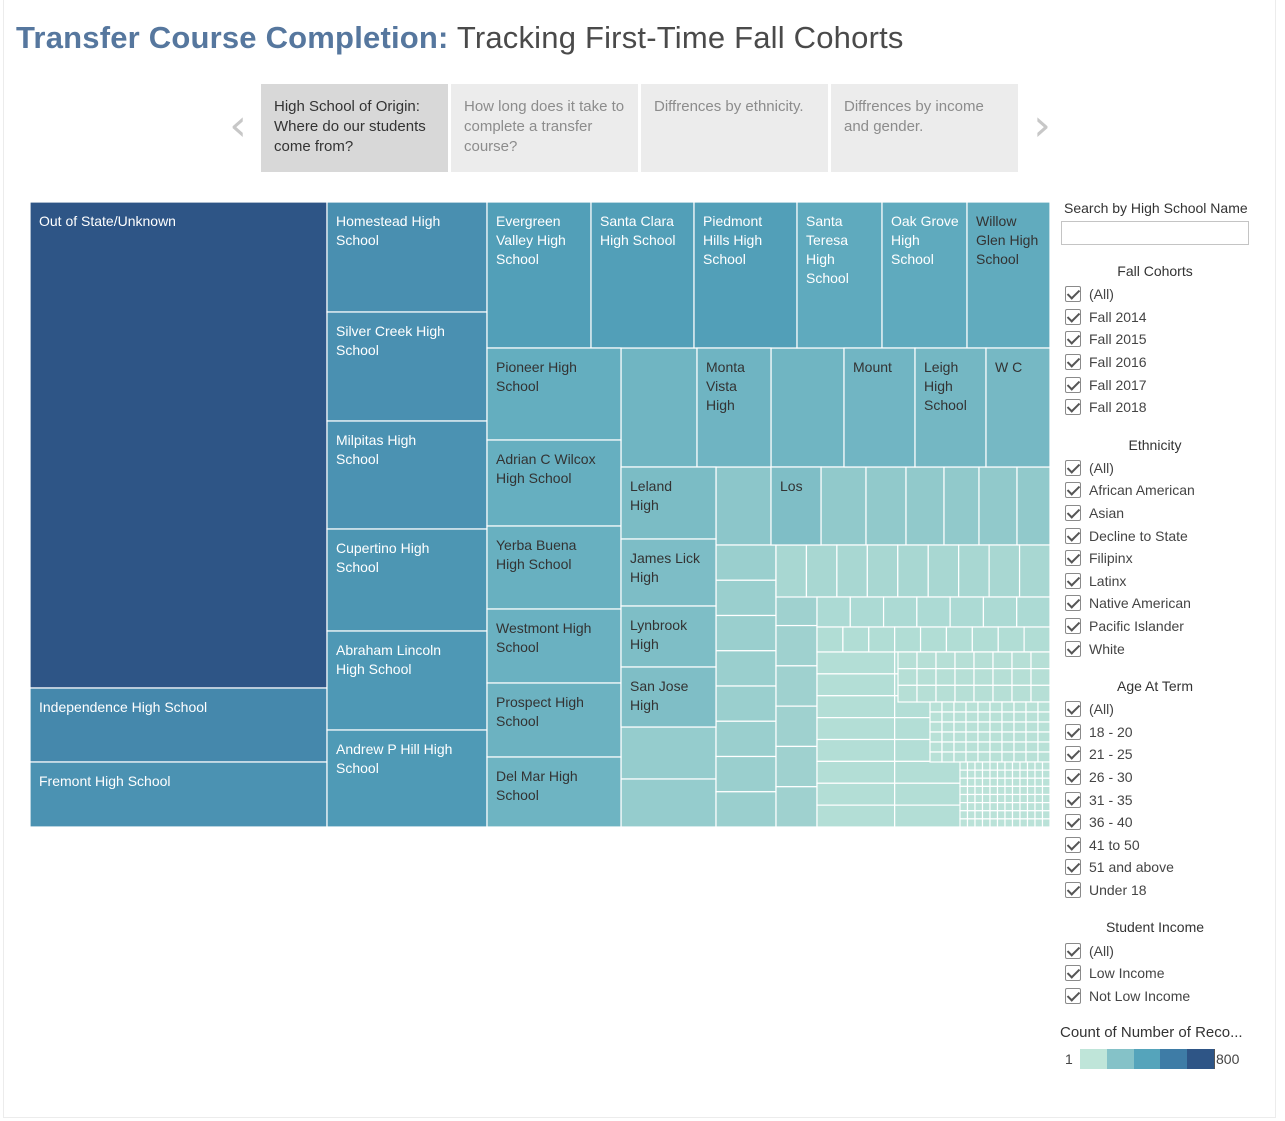 Image resolution: width=1285 pixels, height=1121 pixels. What do you see at coordinates (1158, 890) in the screenshot?
I see `filter-option: Under 18` at bounding box center [1158, 890].